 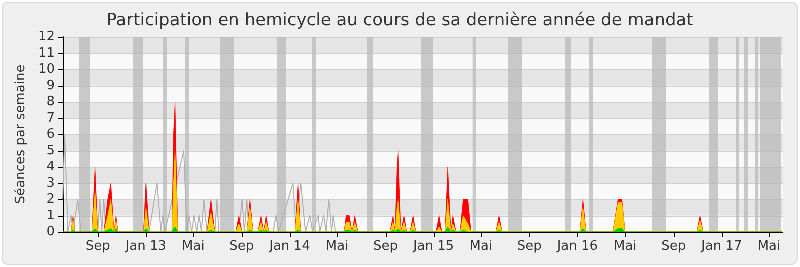 What do you see at coordinates (50, 232) in the screenshot?
I see `y-tick-label: 0` at bounding box center [50, 232].